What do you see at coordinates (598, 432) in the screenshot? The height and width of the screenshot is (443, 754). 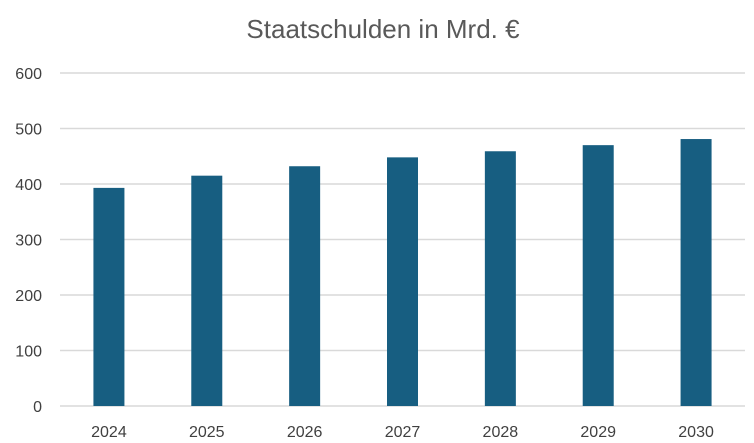 I see `x-tick-label: 2029` at bounding box center [598, 432].